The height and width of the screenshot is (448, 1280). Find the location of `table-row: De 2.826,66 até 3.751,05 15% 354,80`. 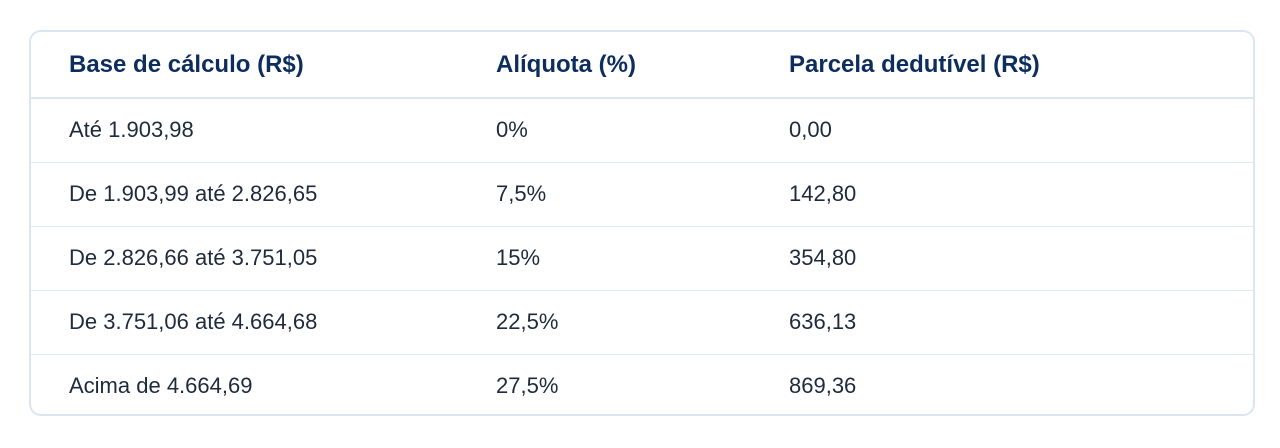

table-row: De 2.826,66 até 3.751,05 15% 354,80 is located at coordinates (642, 258).